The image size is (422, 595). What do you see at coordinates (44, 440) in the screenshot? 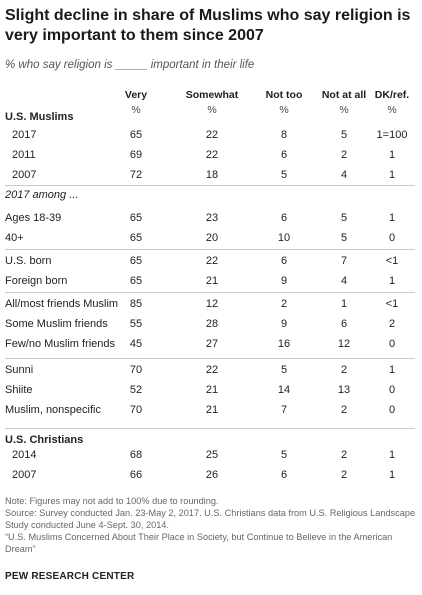
I see `section-heading: U.S. Christians` at bounding box center [44, 440].